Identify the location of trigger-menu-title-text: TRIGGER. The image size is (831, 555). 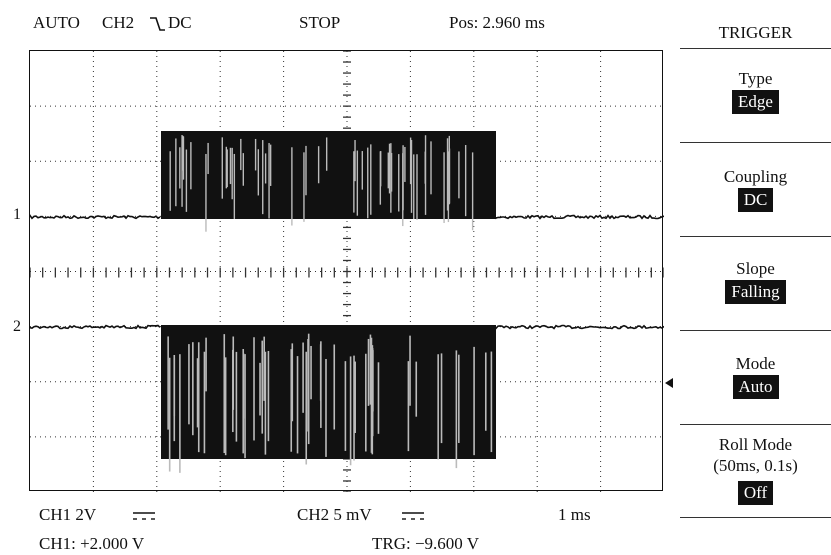
(755, 32).